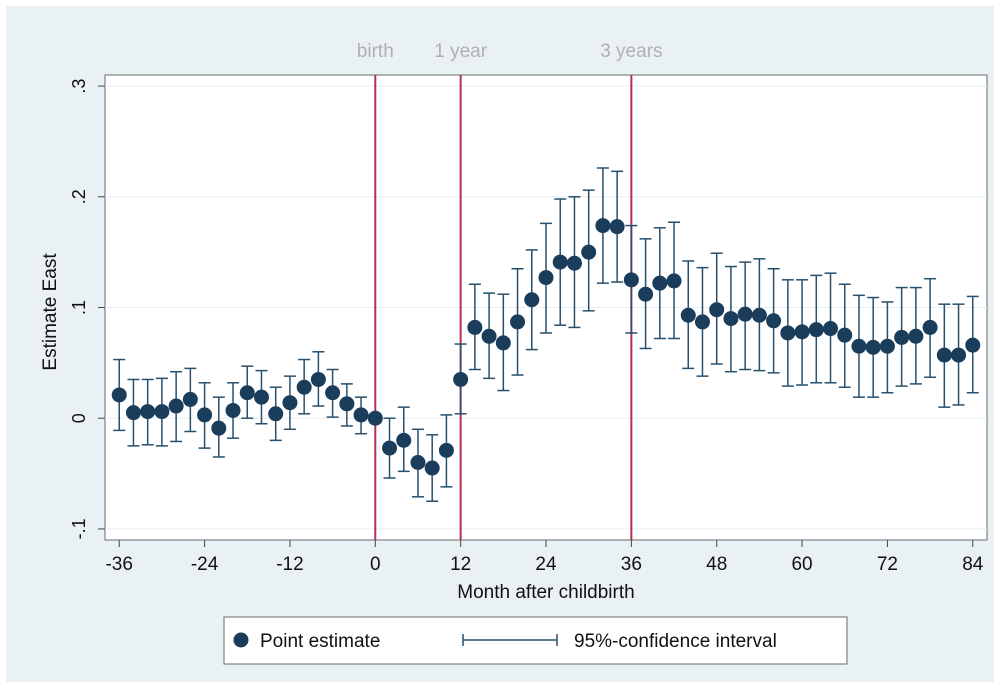 The width and height of the screenshot is (1000, 693). Describe the element at coordinates (205, 564) in the screenshot. I see `x-tick-label-1: -24` at that location.